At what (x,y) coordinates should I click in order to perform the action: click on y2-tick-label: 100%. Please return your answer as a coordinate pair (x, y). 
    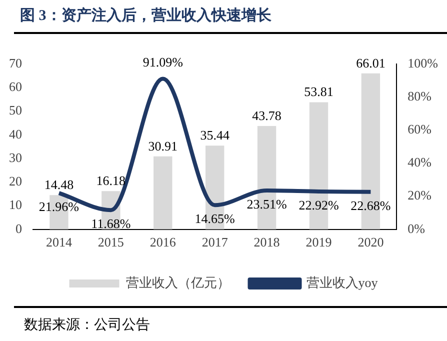
    Looking at the image, I should click on (423, 62).